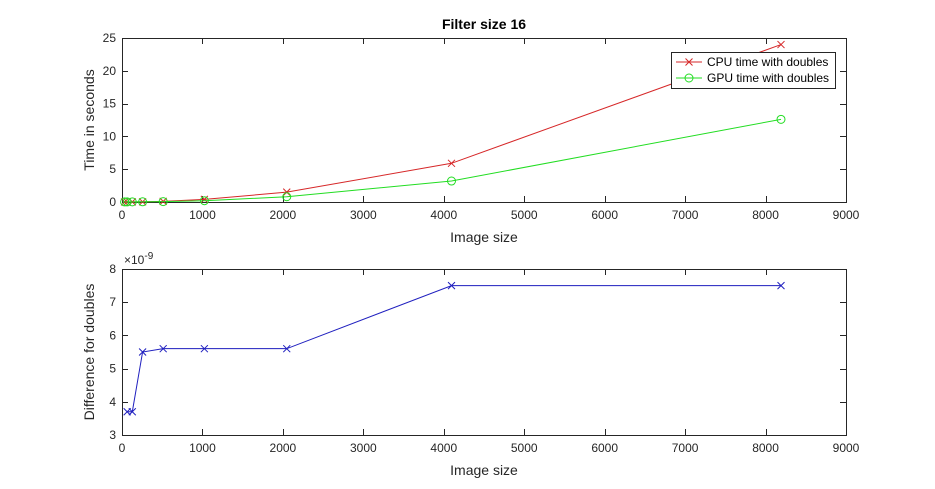  Describe the element at coordinates (112, 402) in the screenshot. I see `y-tick-label: 4` at that location.